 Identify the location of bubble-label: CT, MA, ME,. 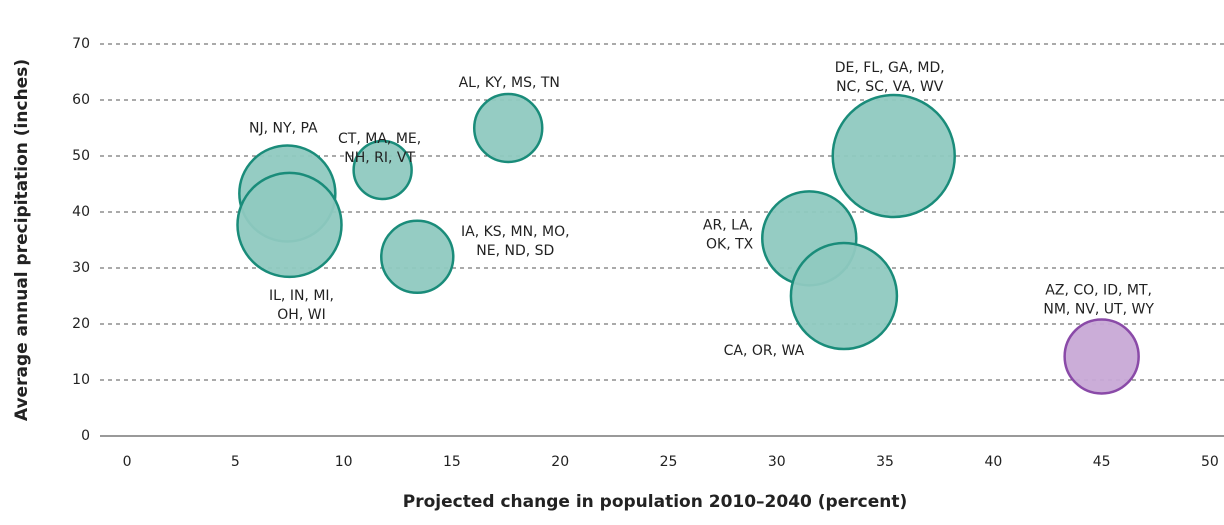
(379, 139).